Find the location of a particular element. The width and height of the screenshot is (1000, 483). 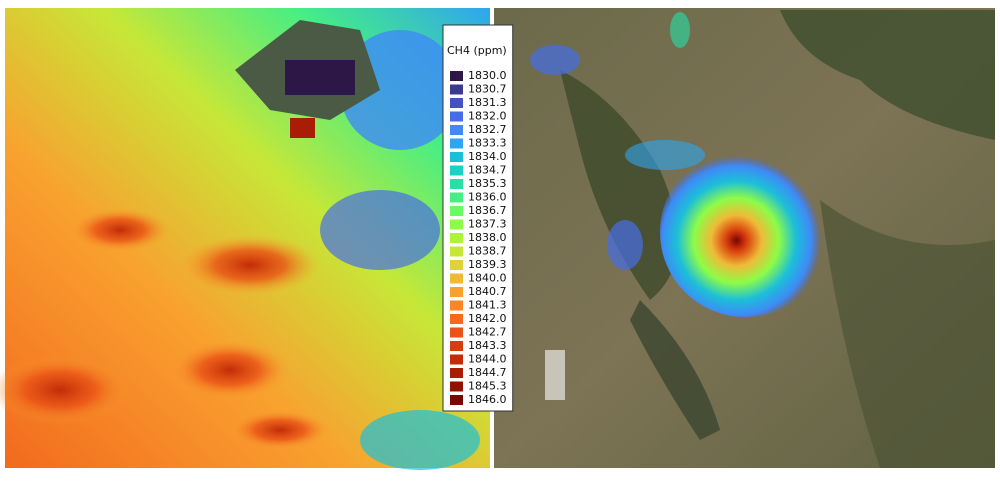

legend-label: 1831.3 is located at coordinates (487, 102).